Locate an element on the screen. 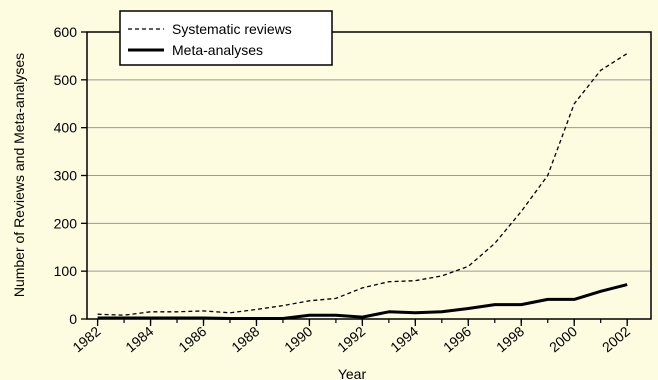 This screenshot has height=380, width=658. x-tick-label-1994: 1994 is located at coordinates (404, 339).